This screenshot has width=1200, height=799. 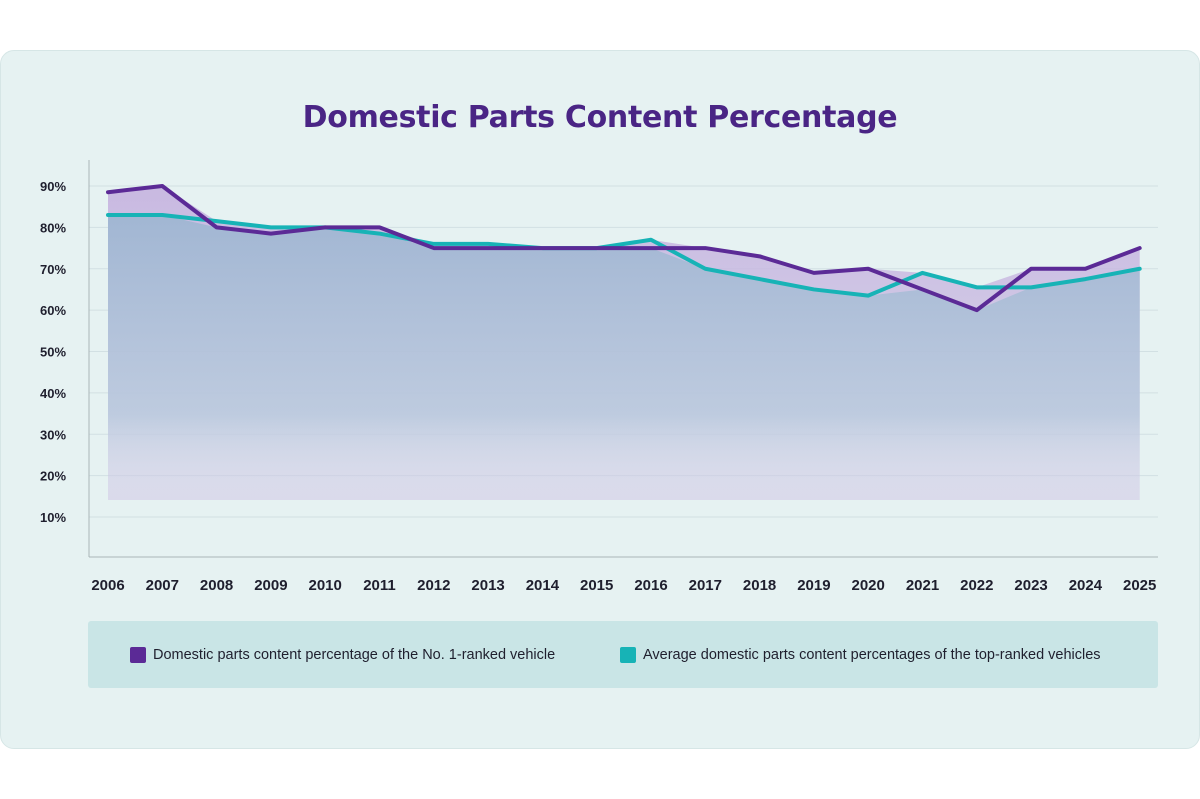 I want to click on y-tick-label: 60%, so click(x=53, y=310).